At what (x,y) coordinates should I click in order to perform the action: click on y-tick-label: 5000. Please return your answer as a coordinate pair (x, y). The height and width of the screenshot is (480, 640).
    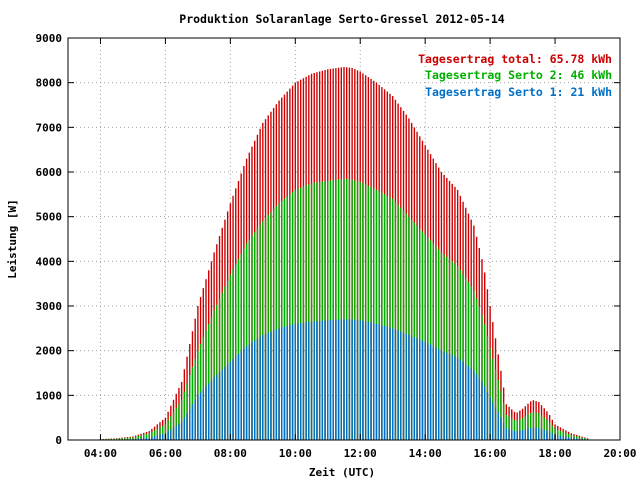
    Looking at the image, I should click on (49, 217).